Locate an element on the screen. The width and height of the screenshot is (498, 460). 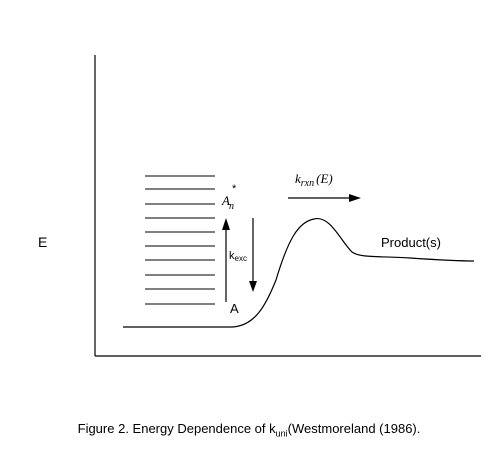
state-label-a: A is located at coordinates (234, 308).